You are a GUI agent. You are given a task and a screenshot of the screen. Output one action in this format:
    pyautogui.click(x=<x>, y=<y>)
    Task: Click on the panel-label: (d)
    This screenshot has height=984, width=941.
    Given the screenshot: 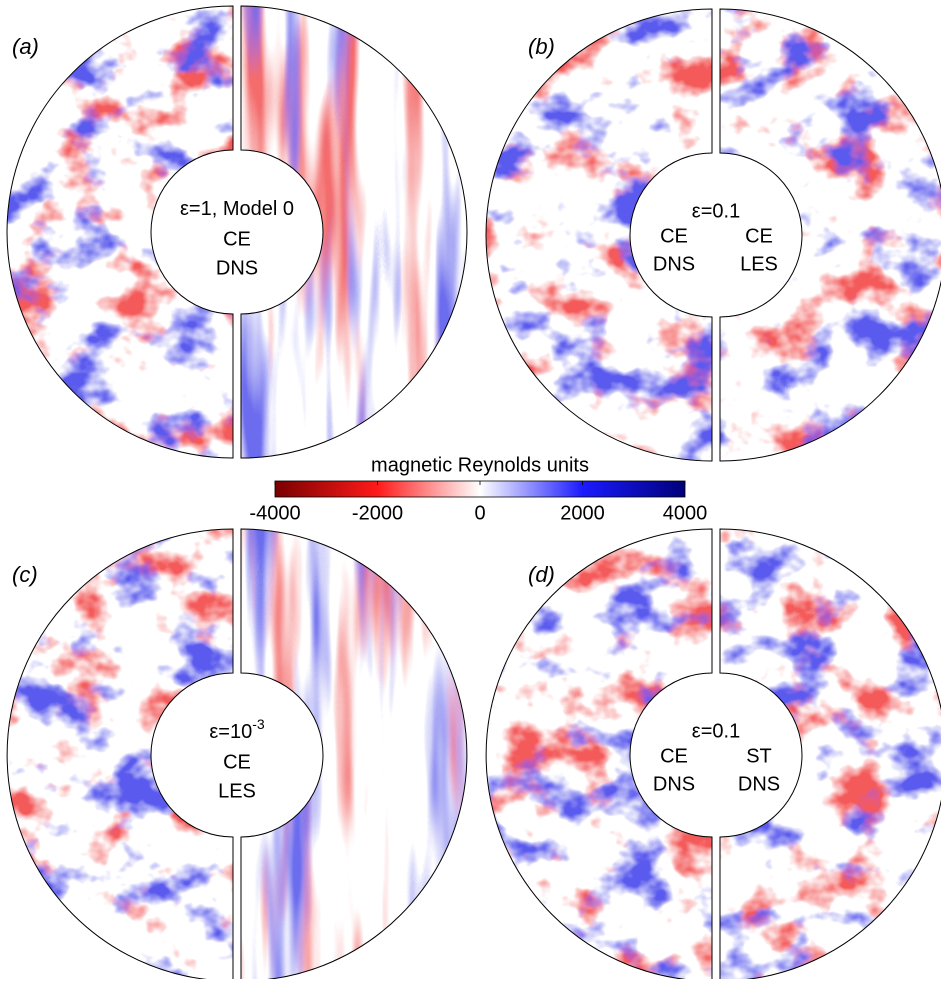 What is the action you would take?
    pyautogui.click(x=541, y=574)
    